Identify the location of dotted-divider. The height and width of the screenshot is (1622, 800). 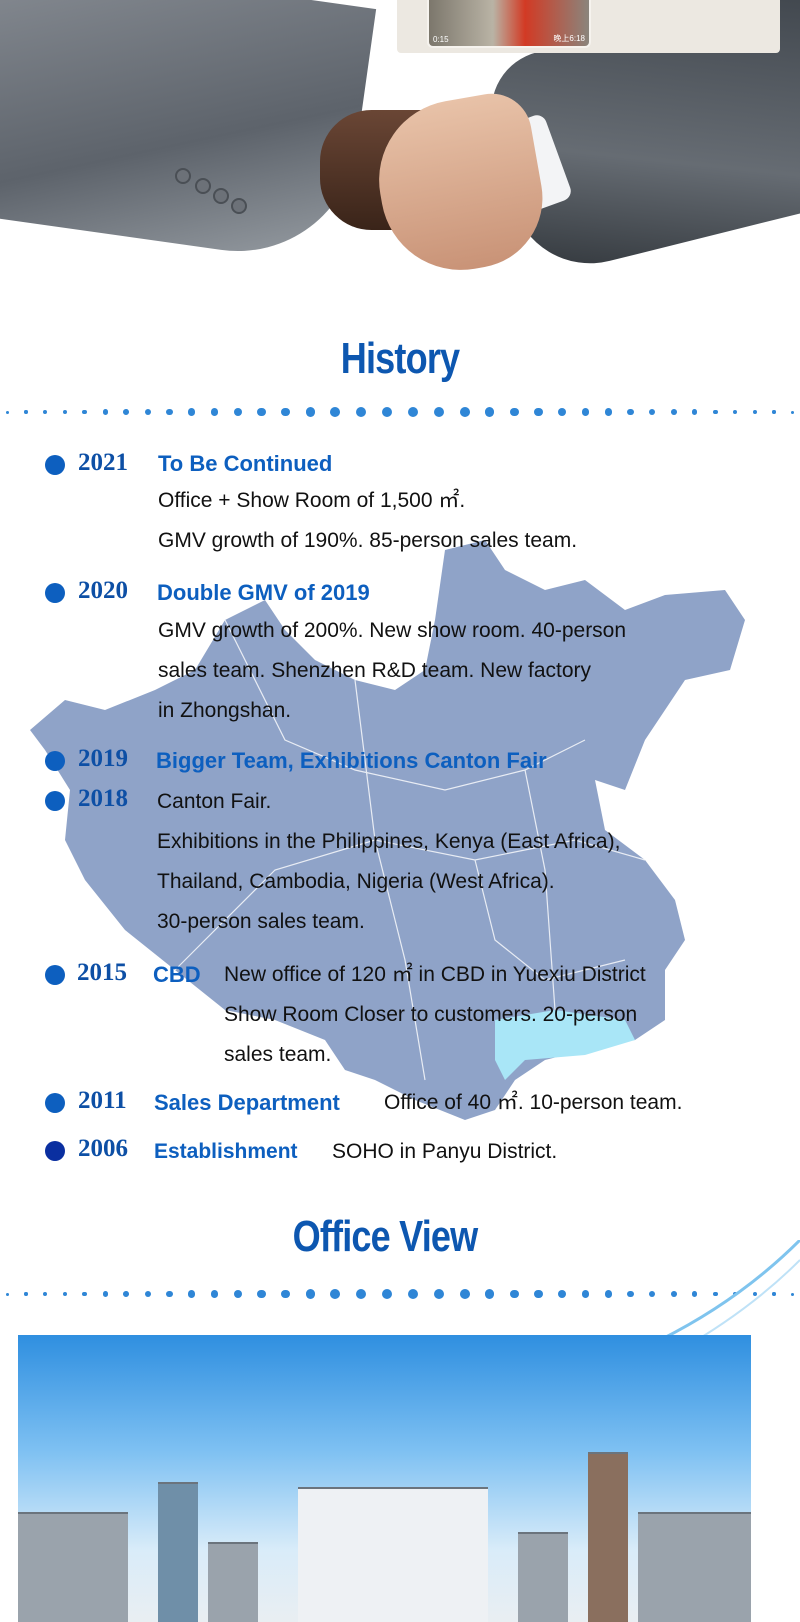
(400, 412).